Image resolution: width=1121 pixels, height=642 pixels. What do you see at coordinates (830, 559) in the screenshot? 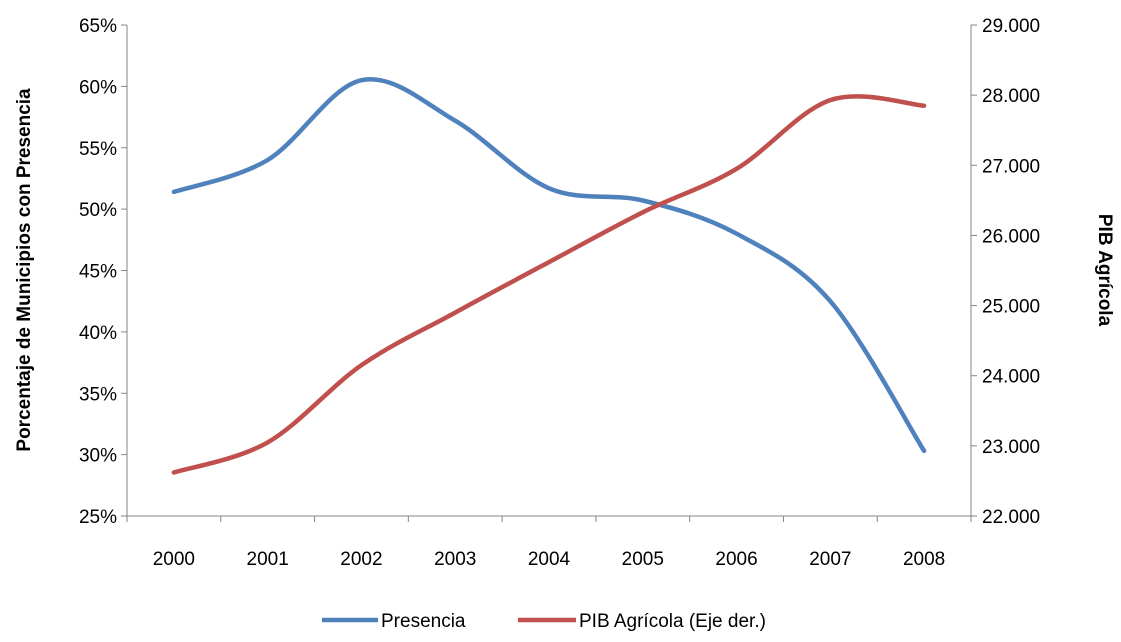
I see `x-axis-tick-label: 2007` at bounding box center [830, 559].